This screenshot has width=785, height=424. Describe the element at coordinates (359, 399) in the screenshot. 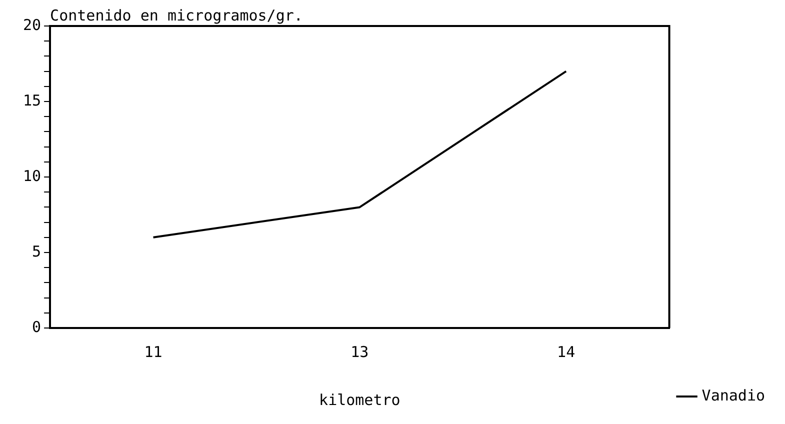

I see `x-axis-title: kilometro` at that location.